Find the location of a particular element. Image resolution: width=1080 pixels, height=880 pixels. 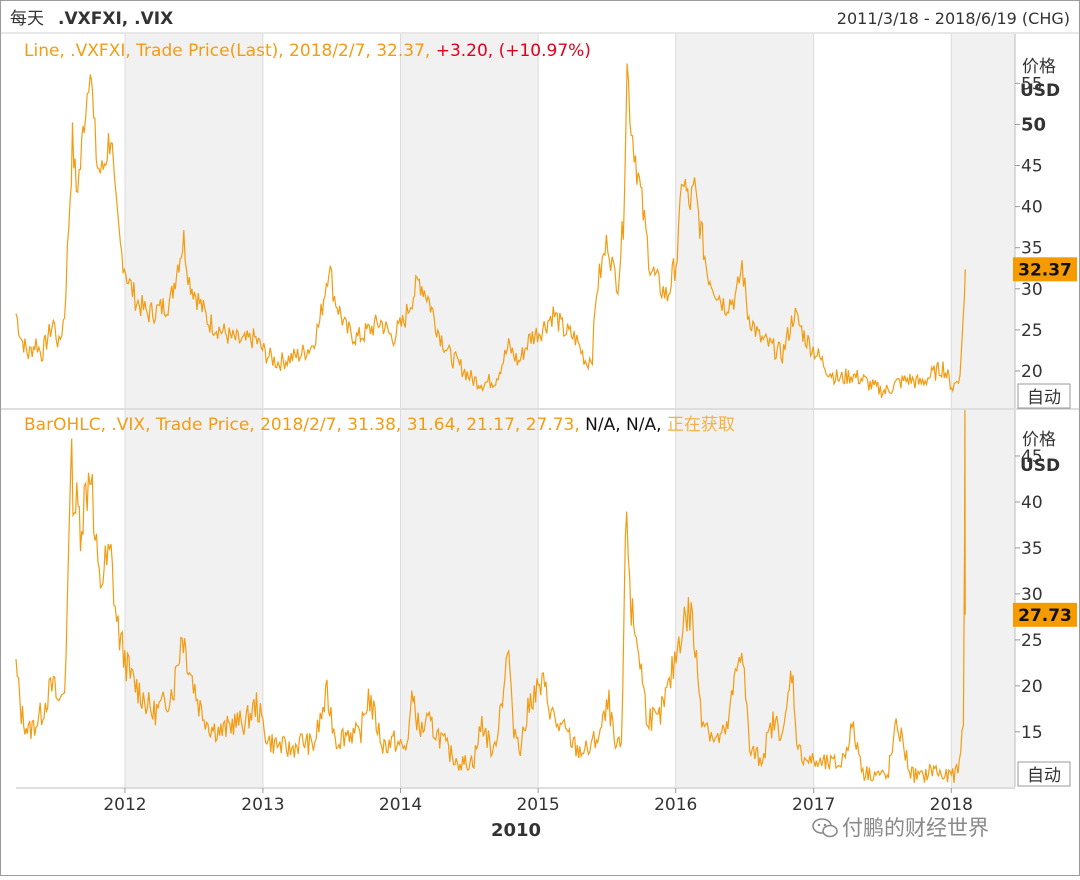

bottom-y-tick-label: 35 is located at coordinates (1032, 549).